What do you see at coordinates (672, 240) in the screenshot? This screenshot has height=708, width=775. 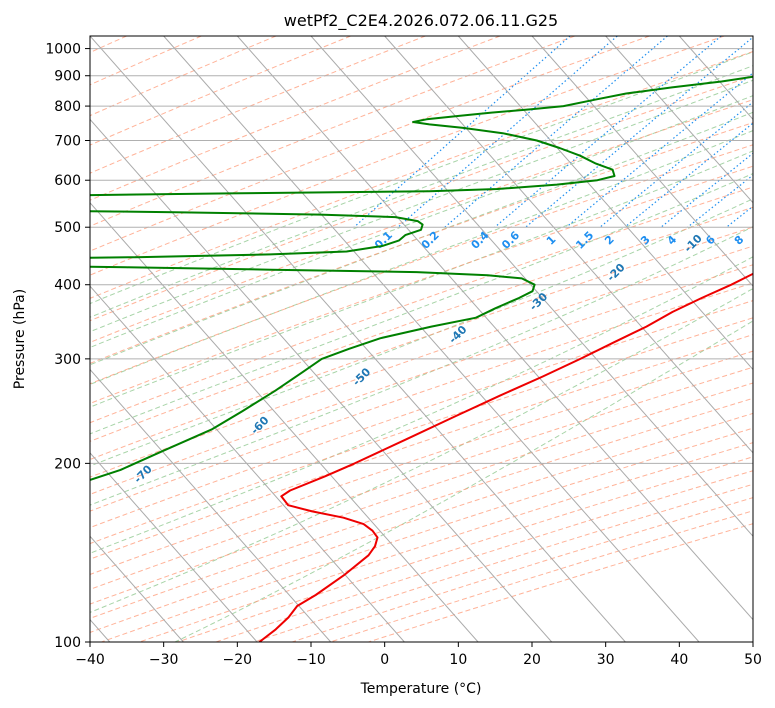 I see `mixing-ratio-label: 4` at bounding box center [672, 240].